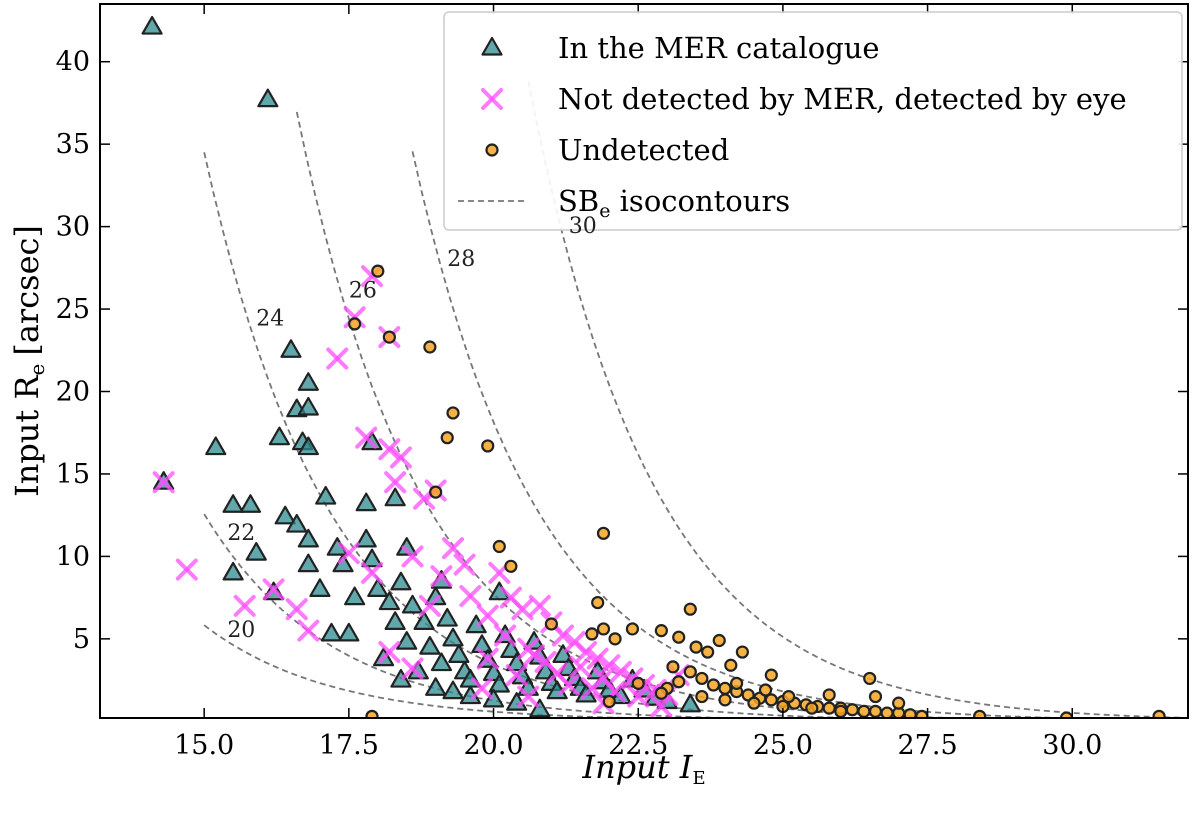 This screenshot has height=813, width=1200. I want to click on y-tick-label: 35, so click(73, 144).